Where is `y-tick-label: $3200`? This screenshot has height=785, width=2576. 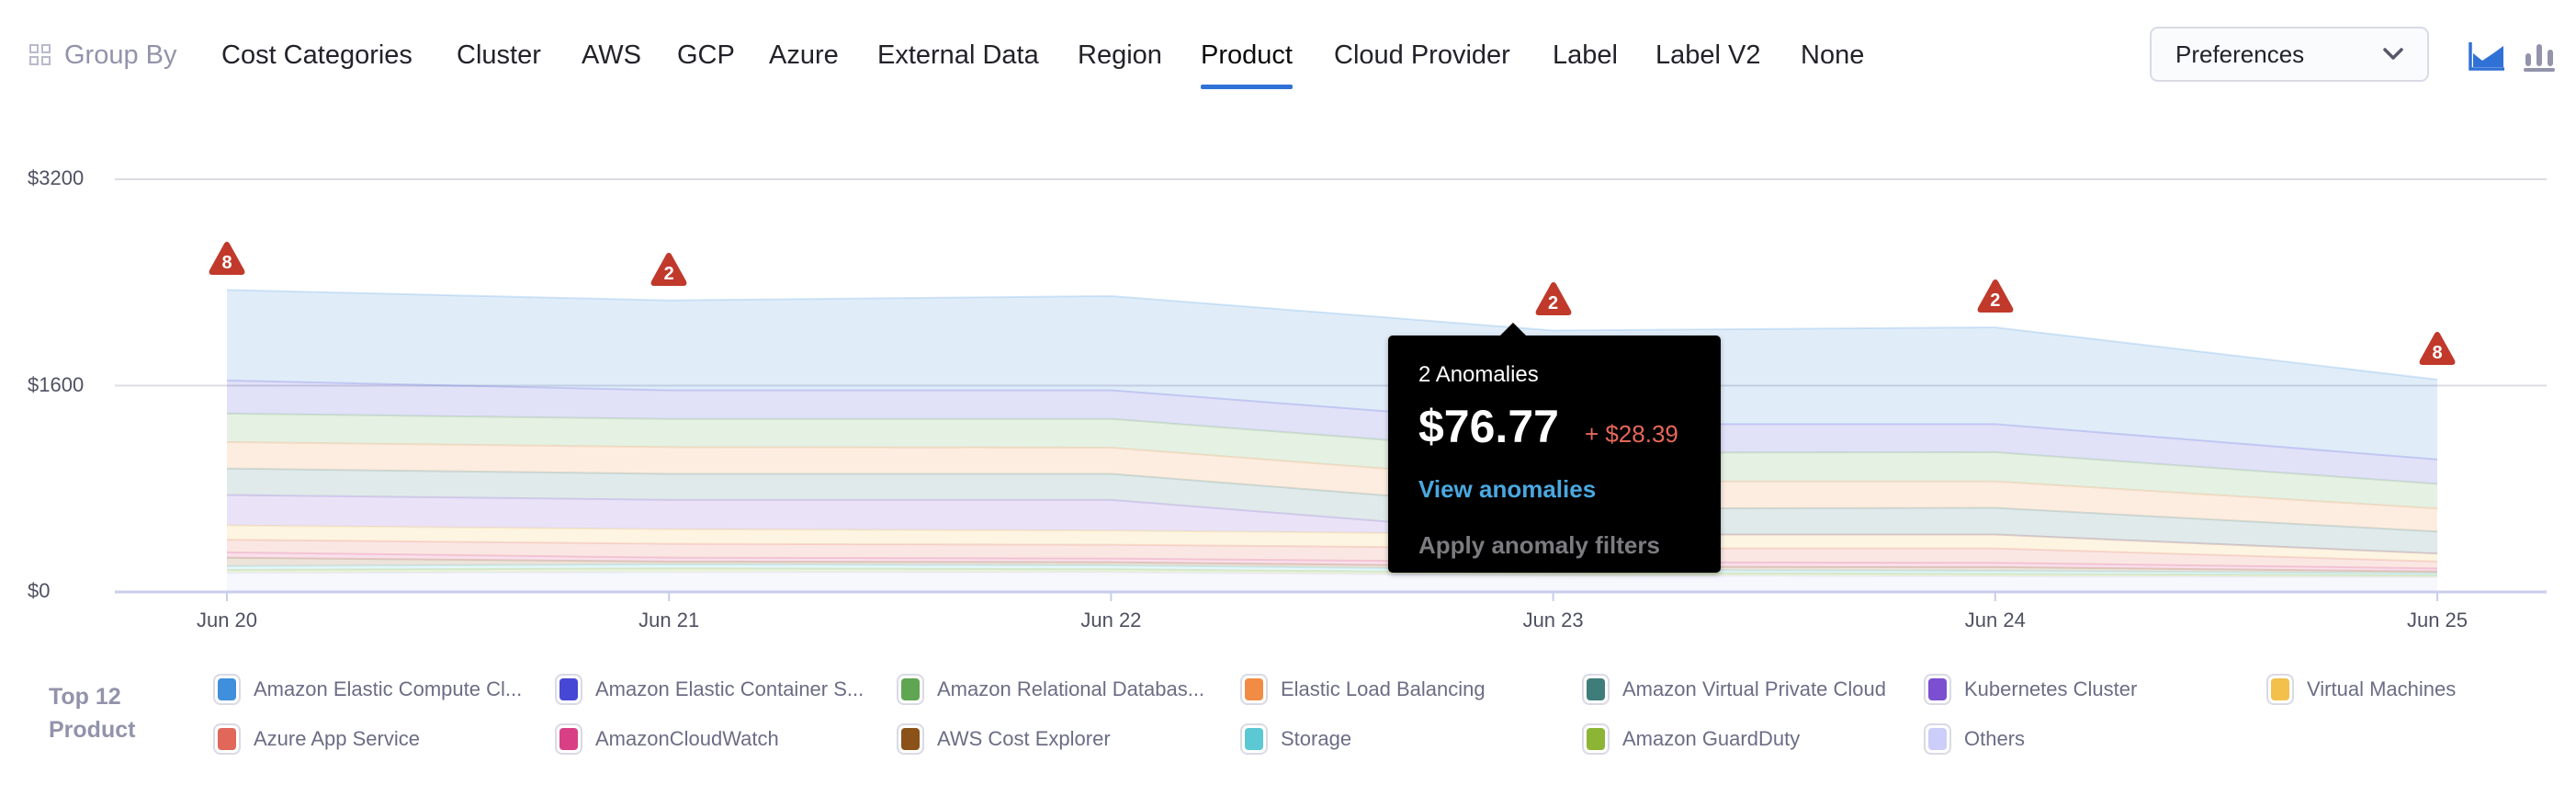
y-tick-label: $3200 is located at coordinates (56, 177).